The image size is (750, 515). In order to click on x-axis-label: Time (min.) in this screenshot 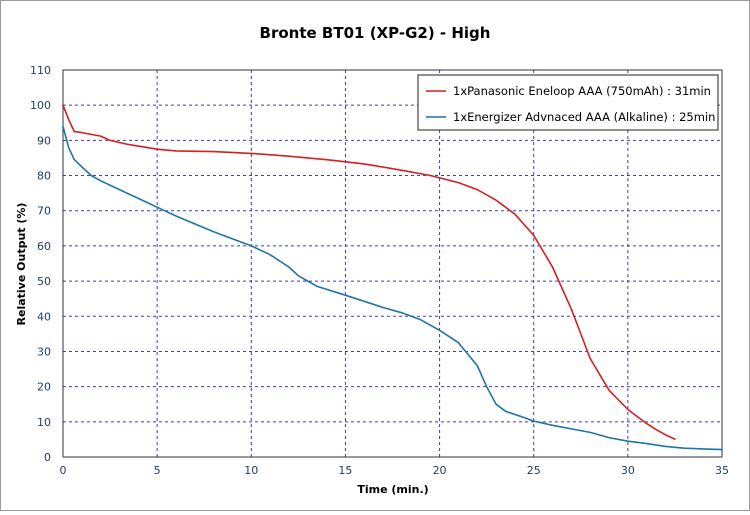, I will do `click(392, 489)`.